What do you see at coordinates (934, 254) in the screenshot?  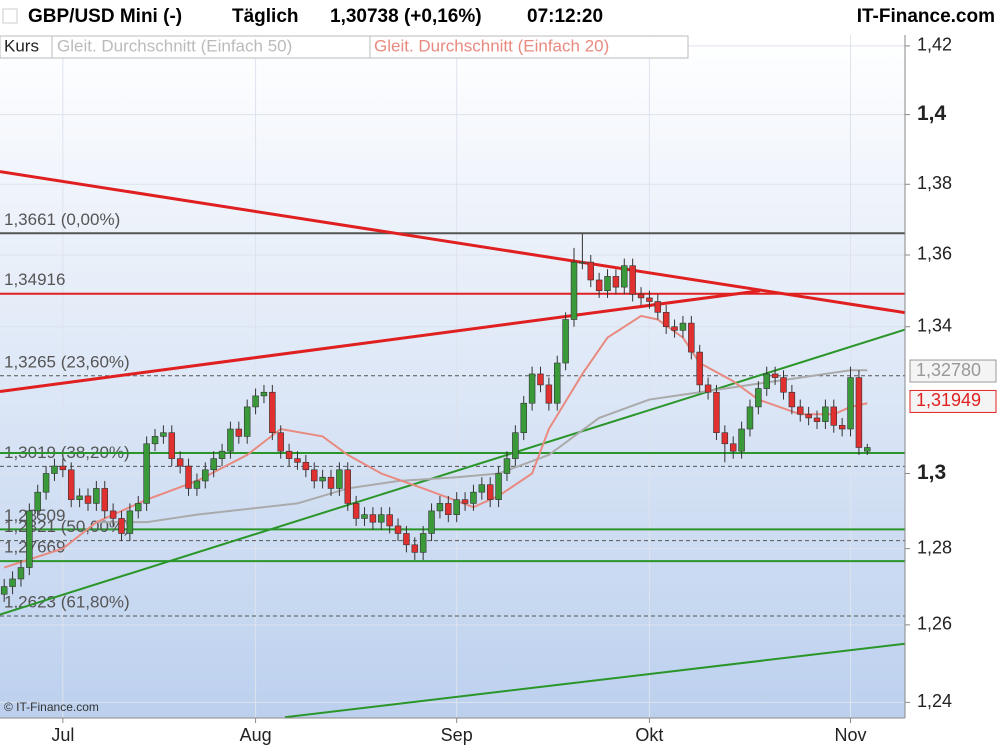 I see `y-tick-label: 1,36` at bounding box center [934, 254].